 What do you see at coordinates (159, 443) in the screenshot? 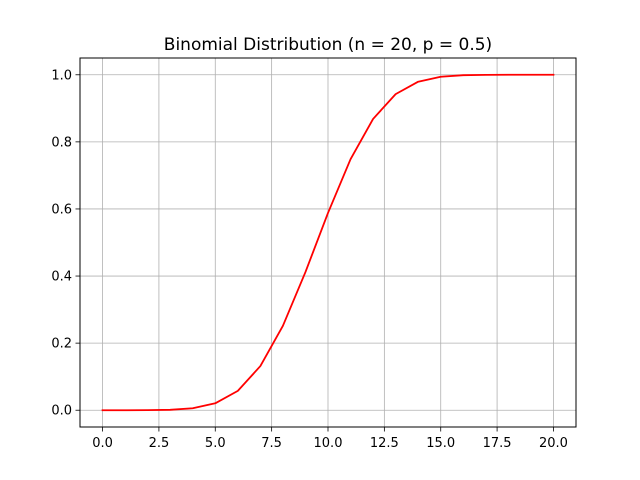
I see `x-tick-label: 2.5` at bounding box center [159, 443].